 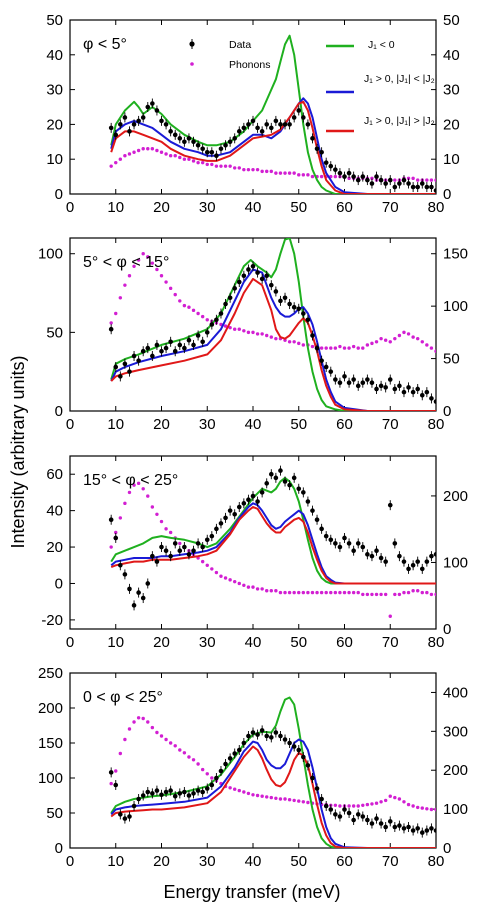 What do you see at coordinates (50, 778) in the screenshot?
I see `y-tick-label-left: 100` at bounding box center [50, 778].